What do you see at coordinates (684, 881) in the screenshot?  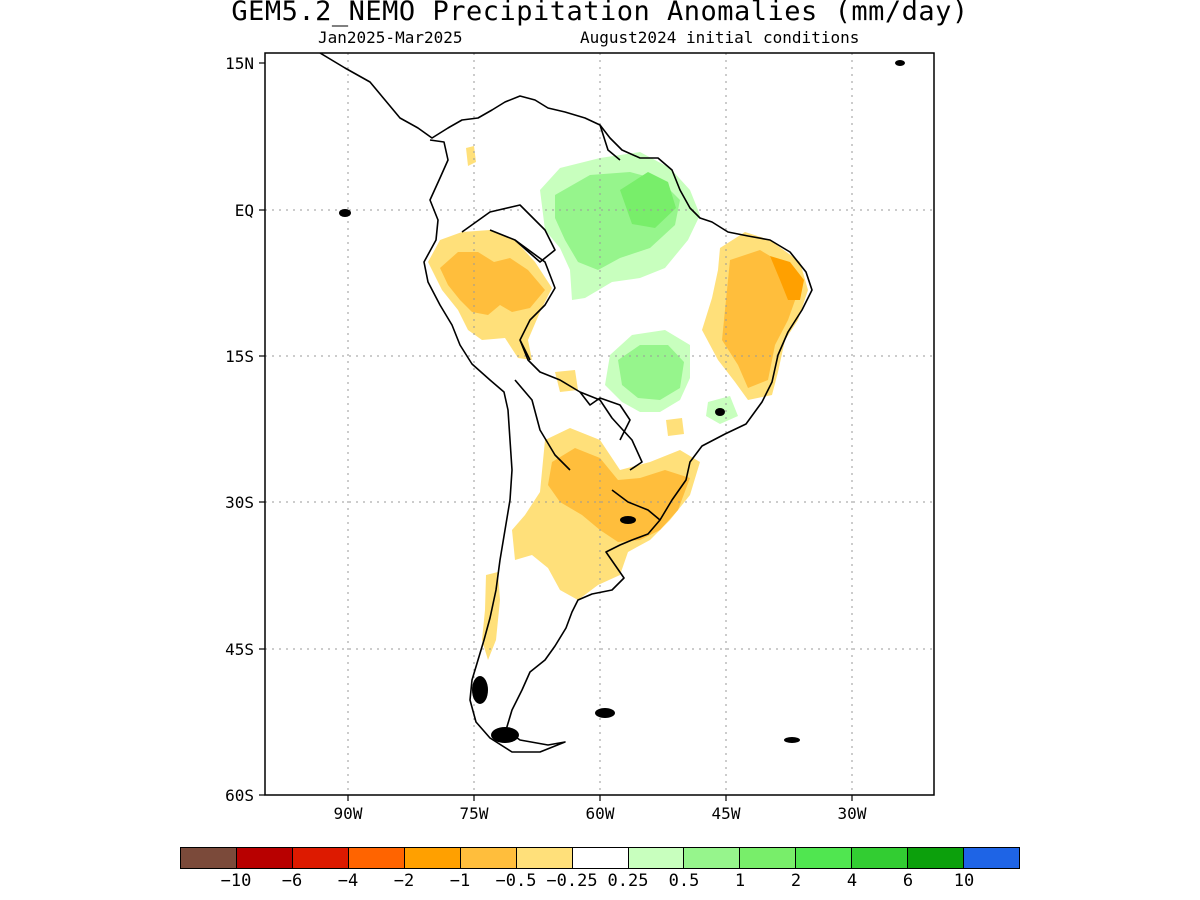 I see `colorbar-tick-label: 0.5` at bounding box center [684, 881].